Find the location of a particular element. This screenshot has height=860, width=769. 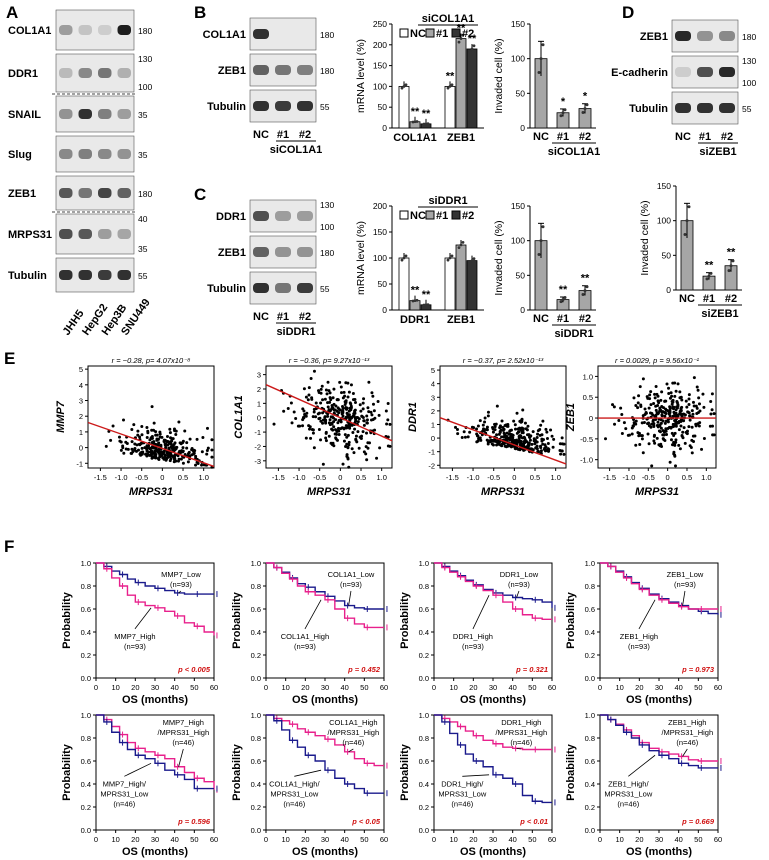

curve-label: MMP7_Low is located at coordinates (181, 574).